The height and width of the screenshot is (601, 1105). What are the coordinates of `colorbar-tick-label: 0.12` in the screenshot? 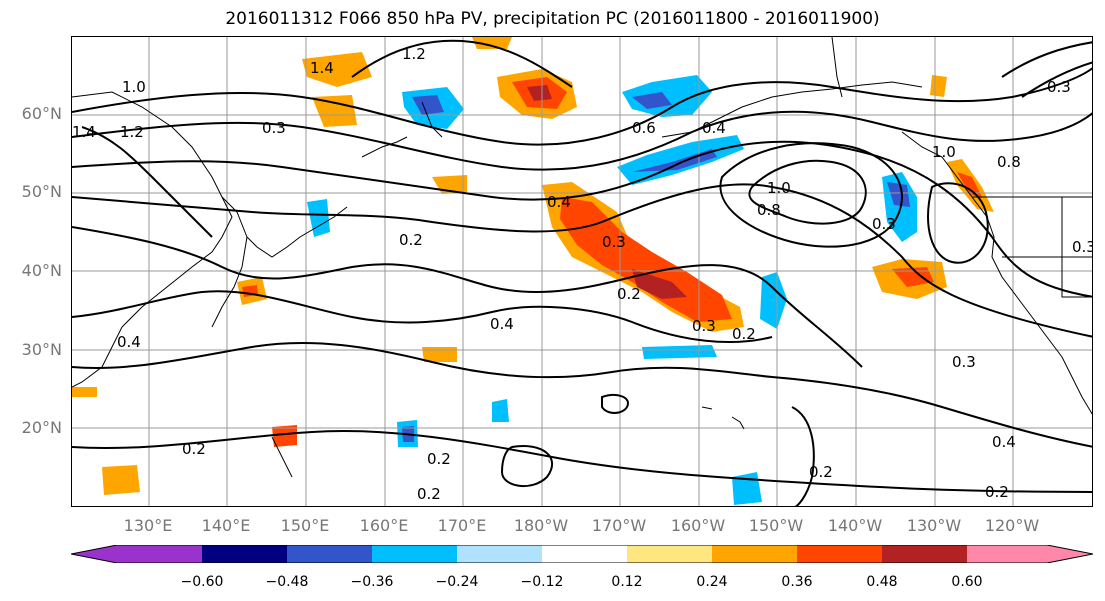 It's located at (627, 582).